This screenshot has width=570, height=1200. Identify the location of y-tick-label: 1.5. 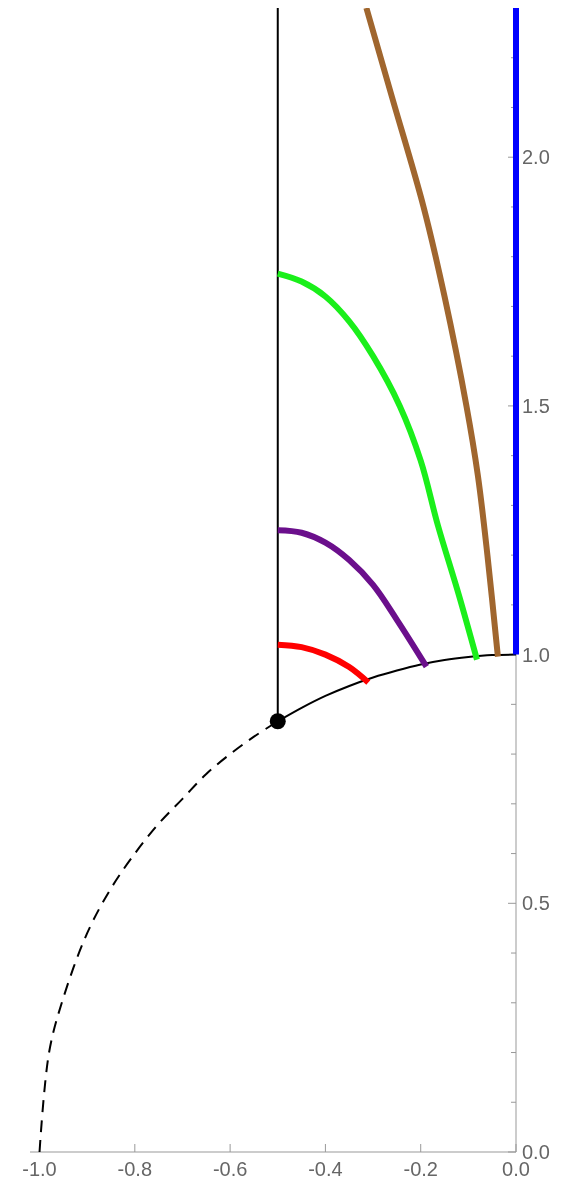
(536, 405).